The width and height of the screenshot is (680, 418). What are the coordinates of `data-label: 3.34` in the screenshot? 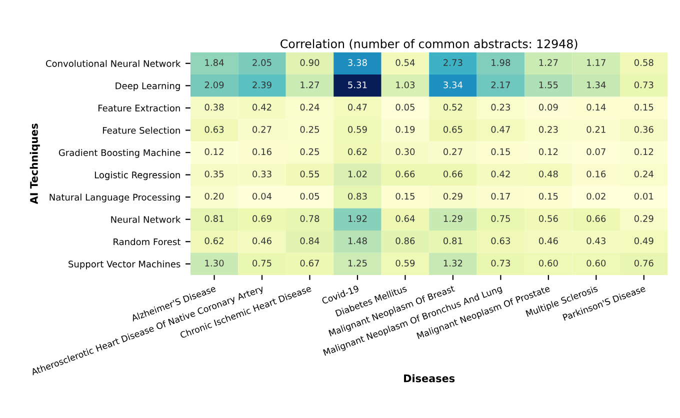 It's located at (453, 84).